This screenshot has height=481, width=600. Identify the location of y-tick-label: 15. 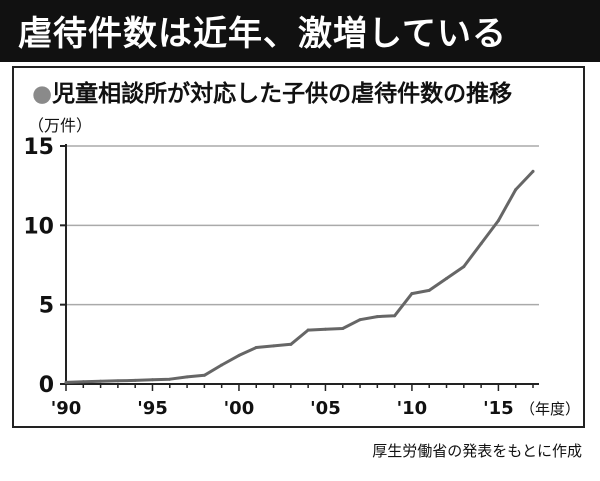
(38, 147).